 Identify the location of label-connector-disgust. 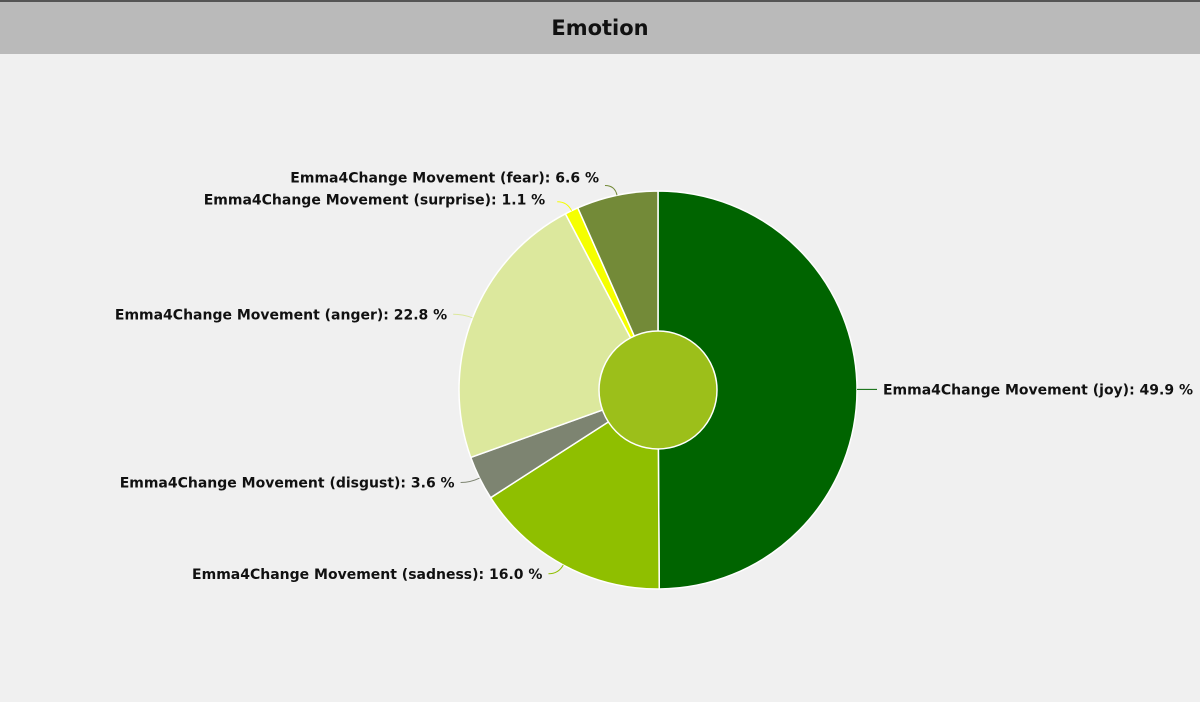
(470, 480).